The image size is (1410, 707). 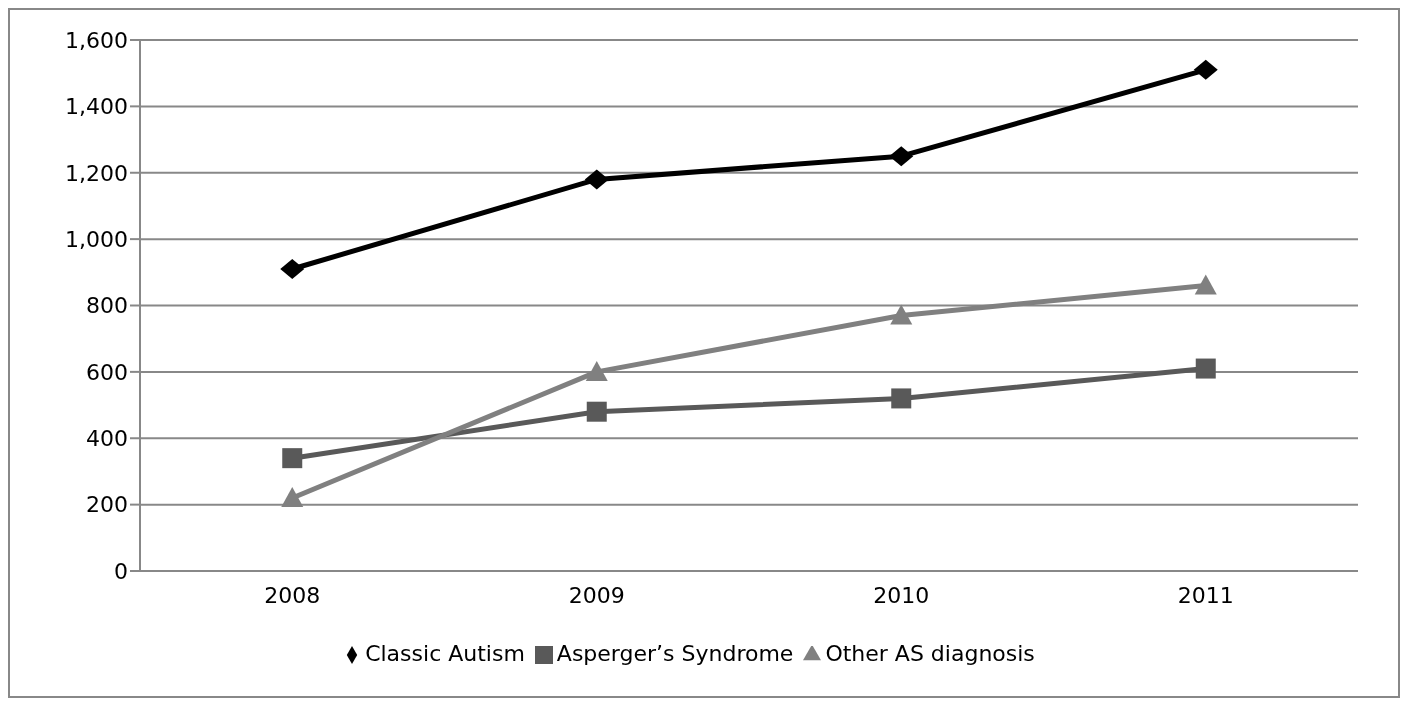 I want to click on y-tick-label: 400, so click(x=107, y=439).